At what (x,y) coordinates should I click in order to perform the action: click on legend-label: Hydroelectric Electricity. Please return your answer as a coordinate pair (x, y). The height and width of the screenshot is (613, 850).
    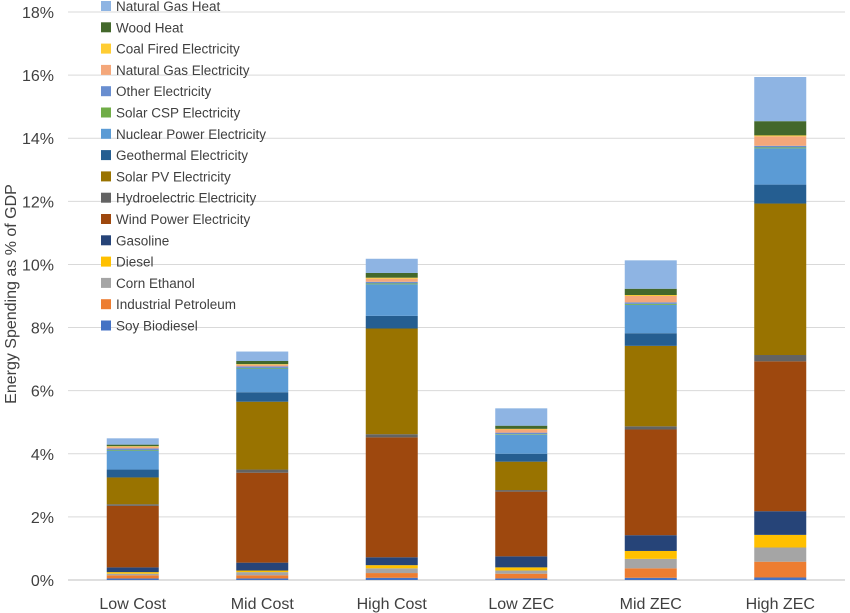
    Looking at the image, I should click on (186, 198).